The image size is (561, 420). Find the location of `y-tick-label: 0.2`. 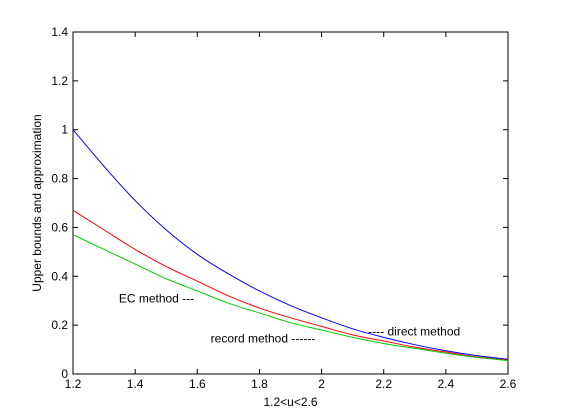

y-tick-label: 0.2 is located at coordinates (59, 325).